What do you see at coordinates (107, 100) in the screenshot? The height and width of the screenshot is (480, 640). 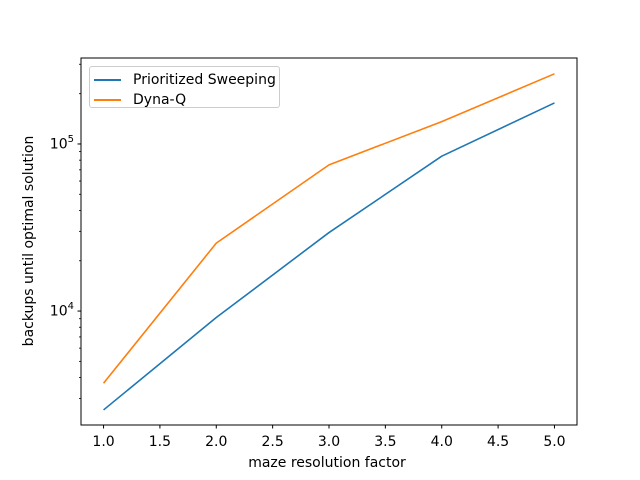 I see `legend-line-swatch-orange` at bounding box center [107, 100].